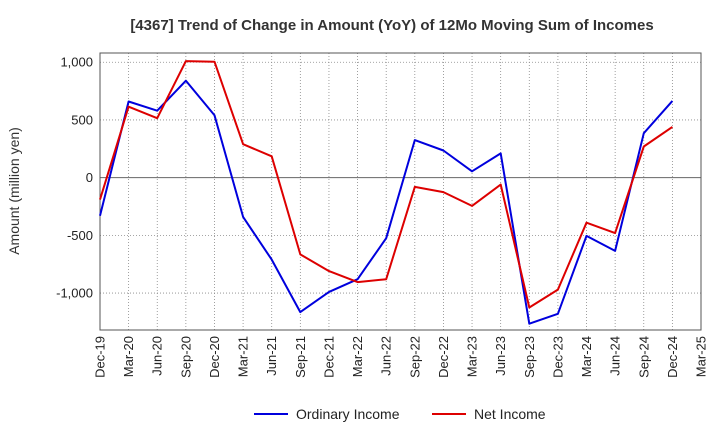 The image size is (720, 440). I want to click on x-tick-label: Mar-23, so click(472, 356).